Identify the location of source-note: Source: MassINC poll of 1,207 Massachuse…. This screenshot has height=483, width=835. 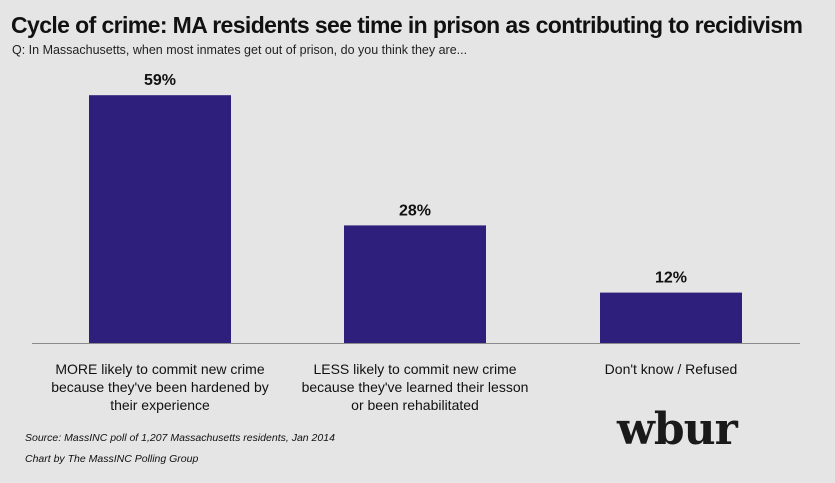
(180, 438).